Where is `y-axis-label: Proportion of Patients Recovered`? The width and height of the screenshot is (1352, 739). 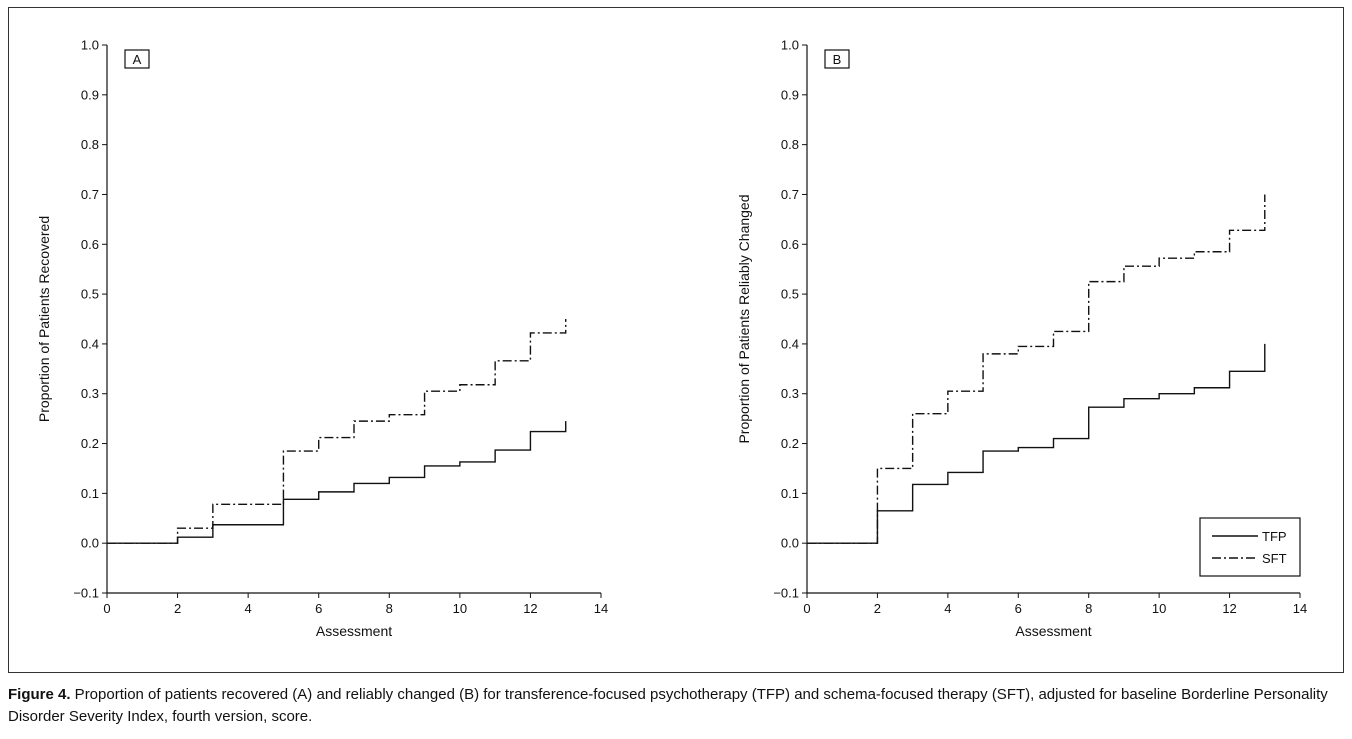
y-axis-label: Proportion of Patients Recovered is located at coordinates (44, 319).